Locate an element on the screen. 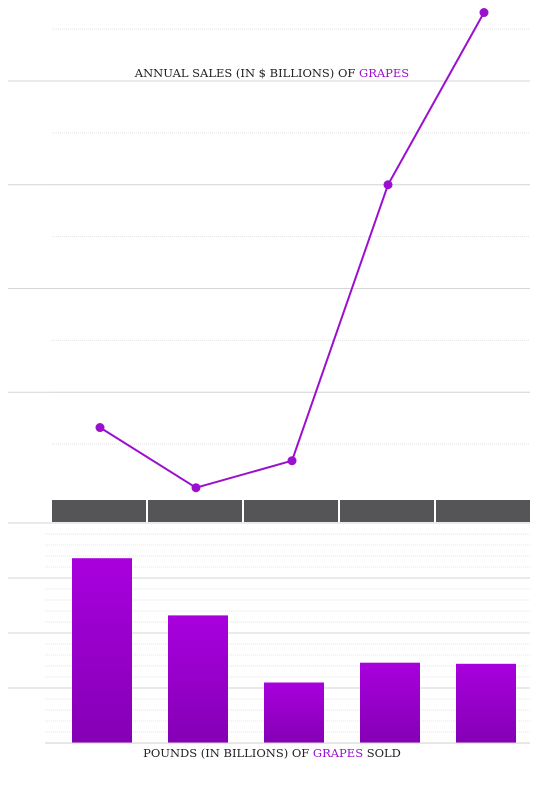 This screenshot has height=788, width=545. year-axis-band is located at coordinates (291, 511).